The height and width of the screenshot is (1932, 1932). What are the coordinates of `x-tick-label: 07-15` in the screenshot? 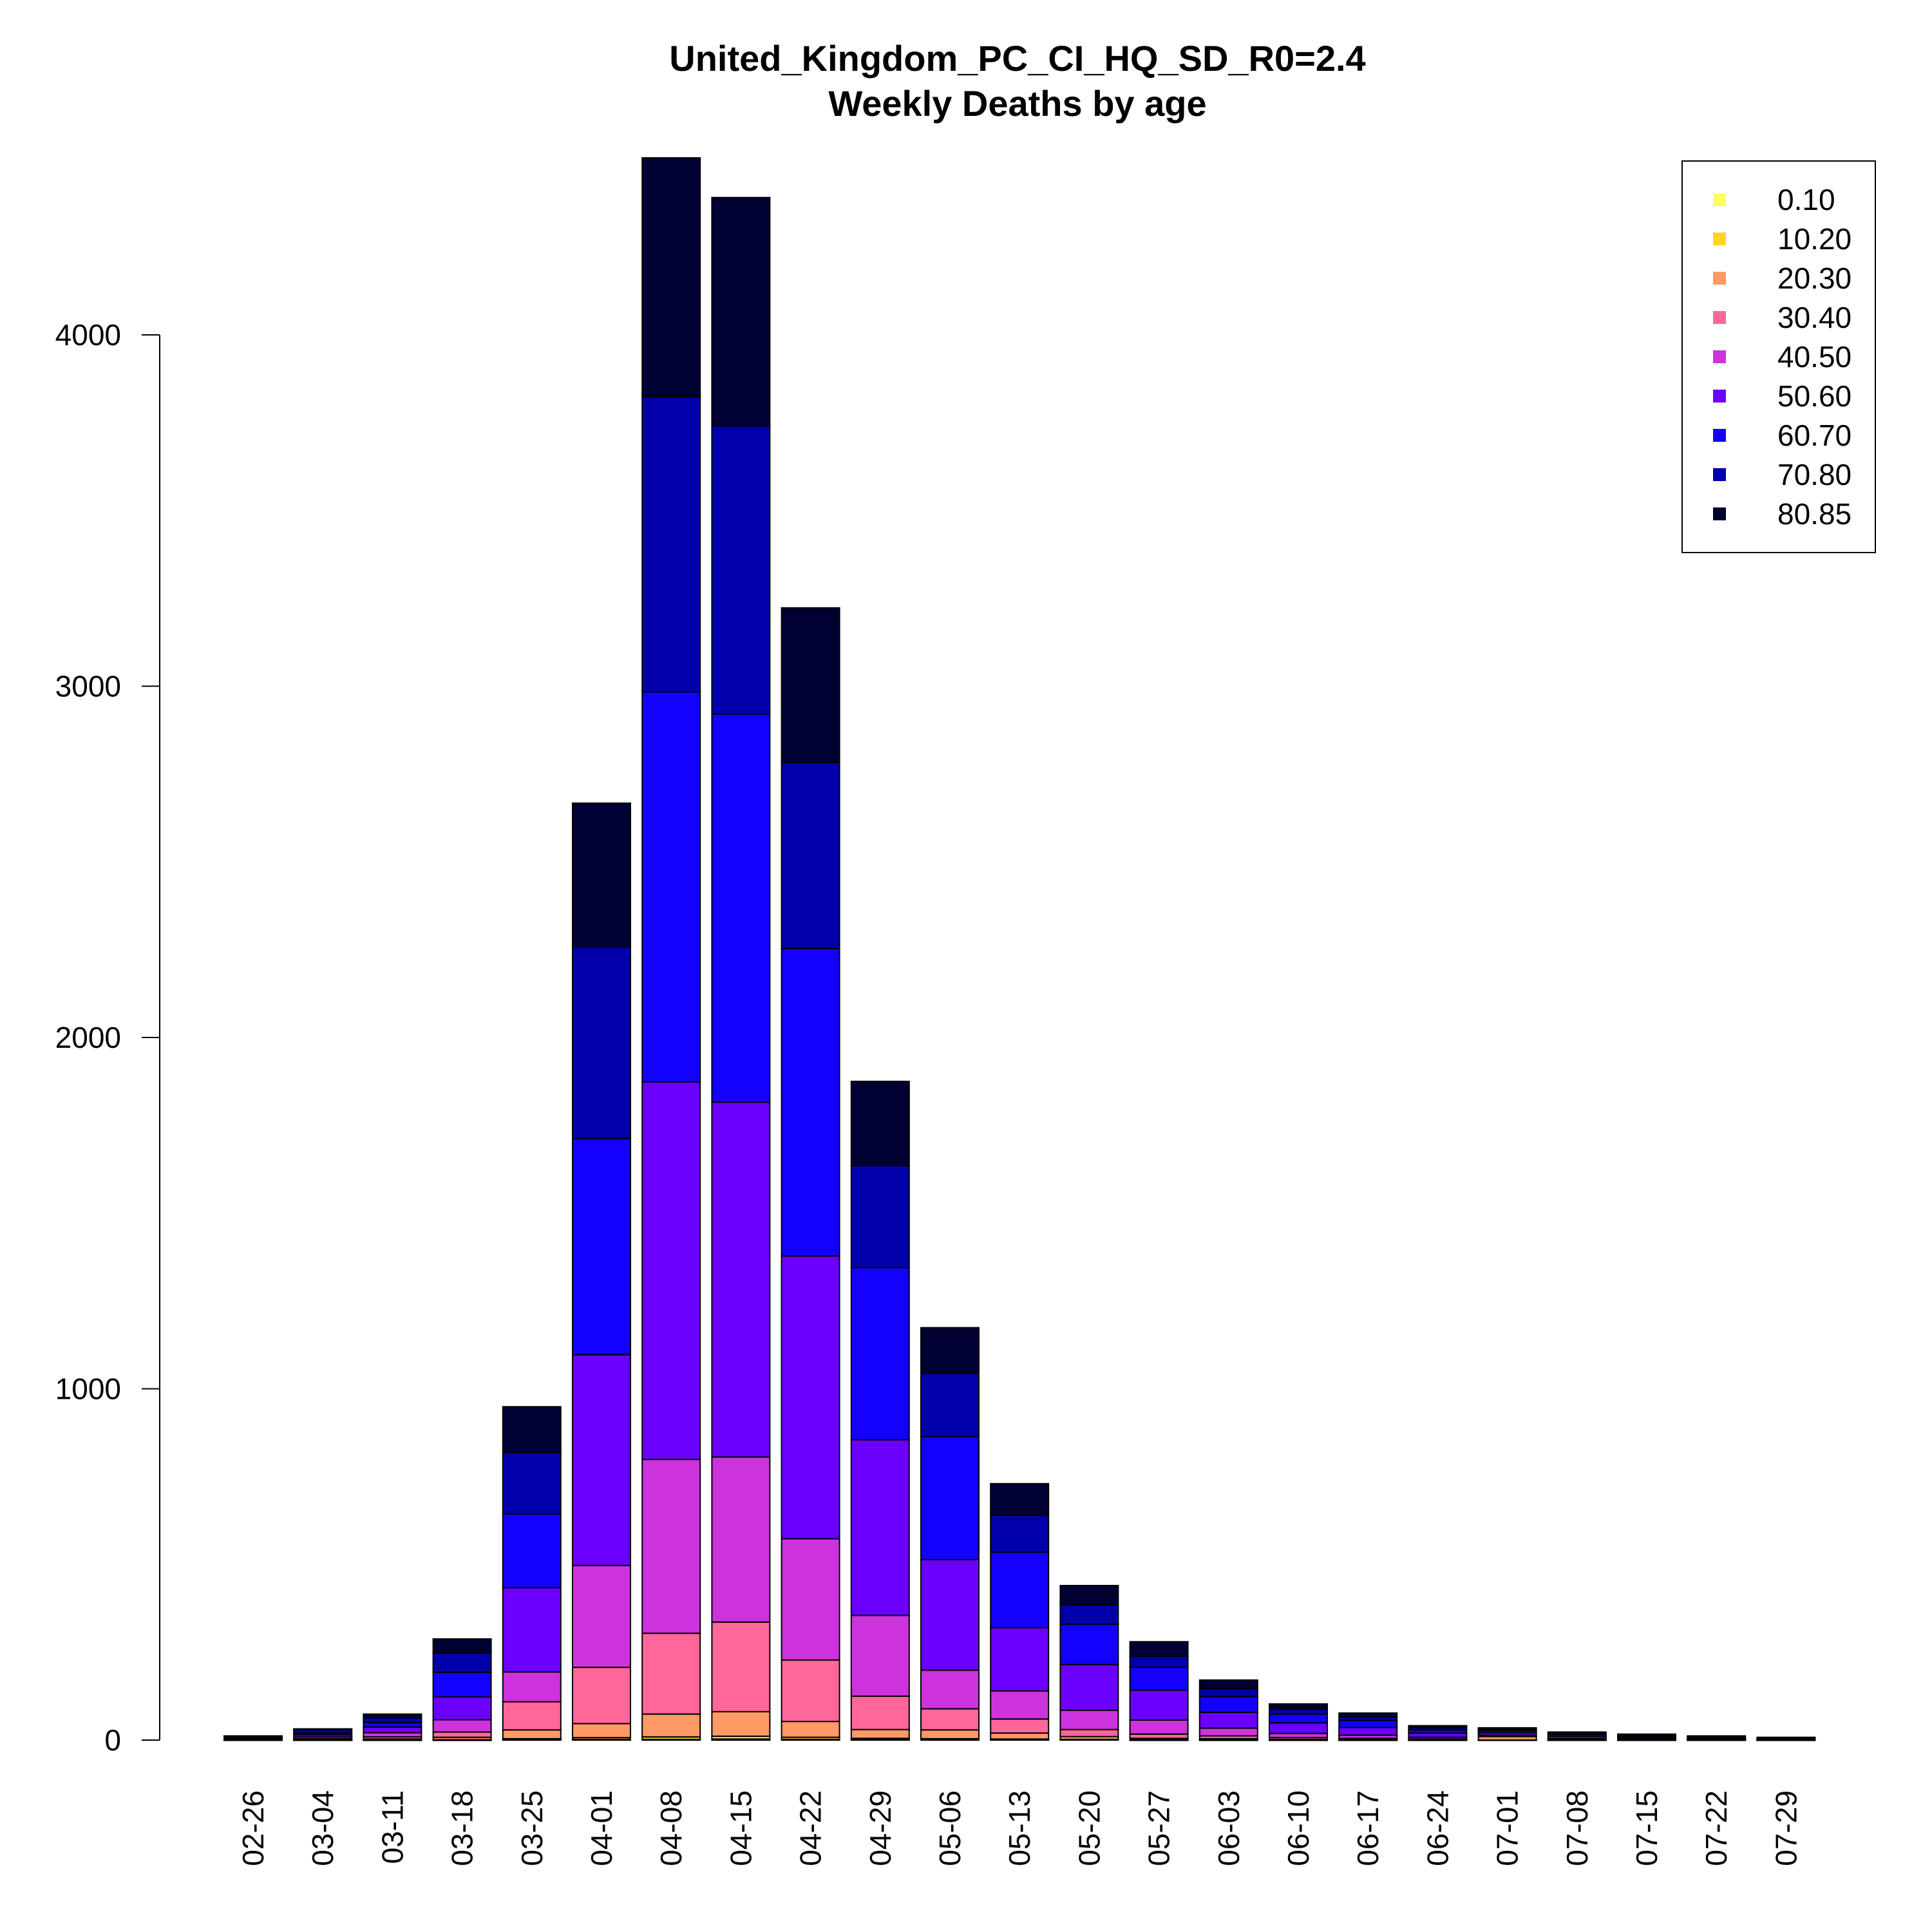 It's located at (1646, 1828).